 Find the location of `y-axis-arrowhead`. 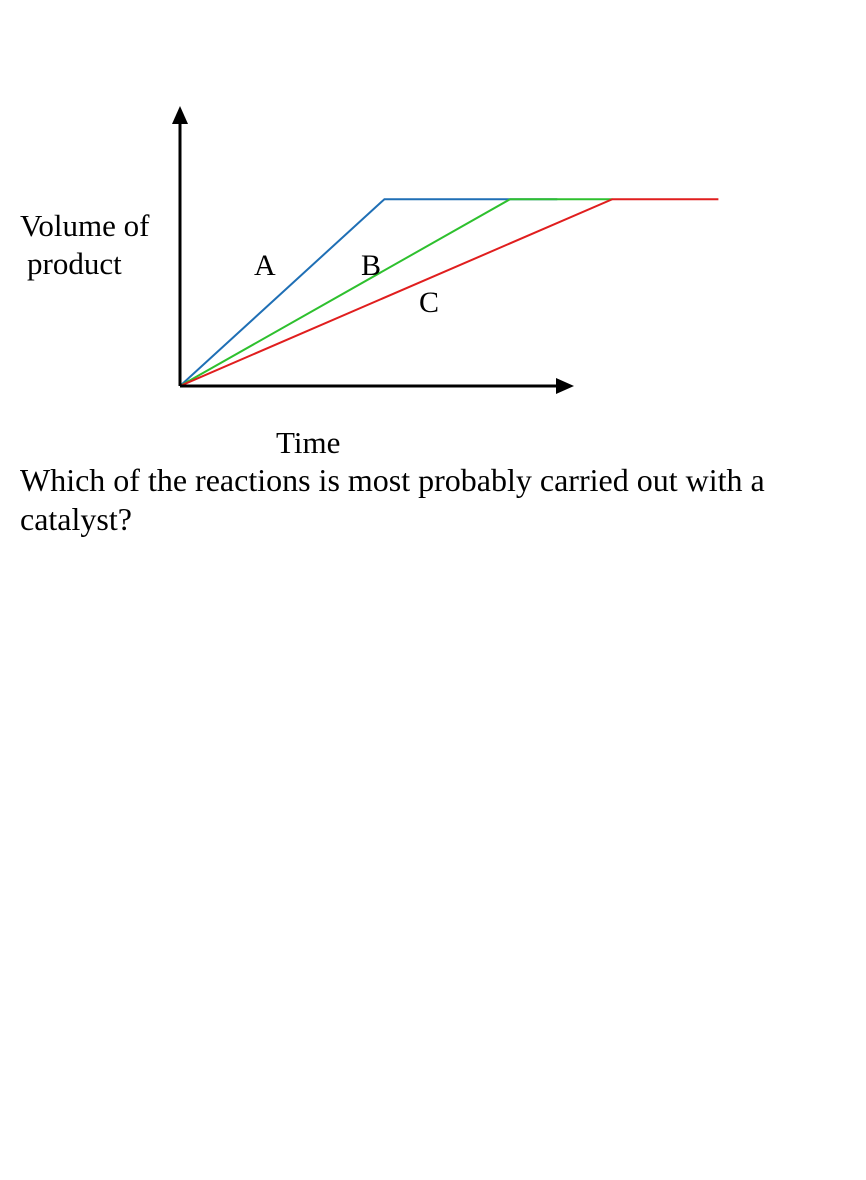

y-axis-arrowhead is located at coordinates (180, 115).